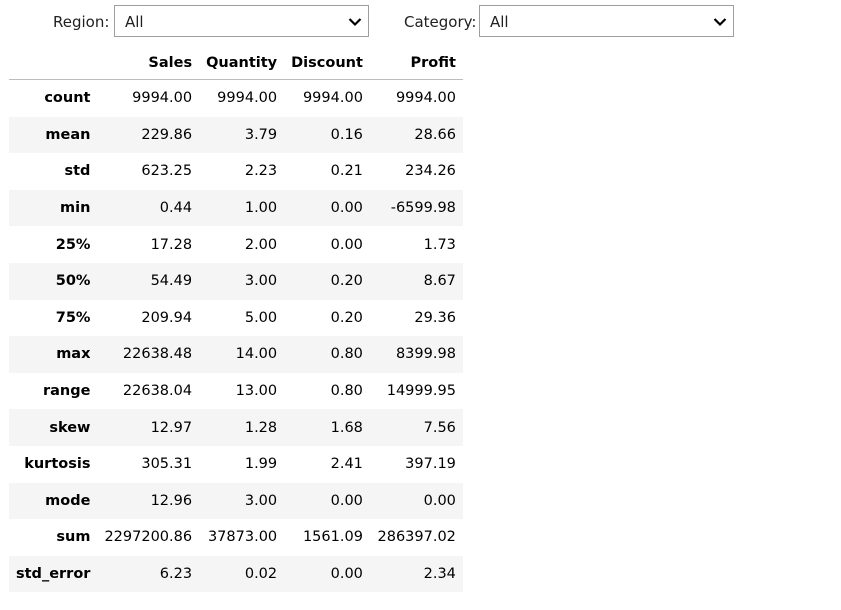 The image size is (841, 610). I want to click on table-cell: 0.44, so click(176, 208).